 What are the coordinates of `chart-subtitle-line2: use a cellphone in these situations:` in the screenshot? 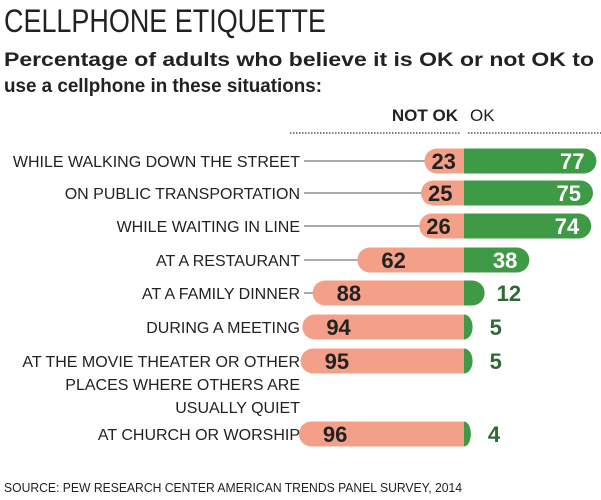 It's located at (163, 86).